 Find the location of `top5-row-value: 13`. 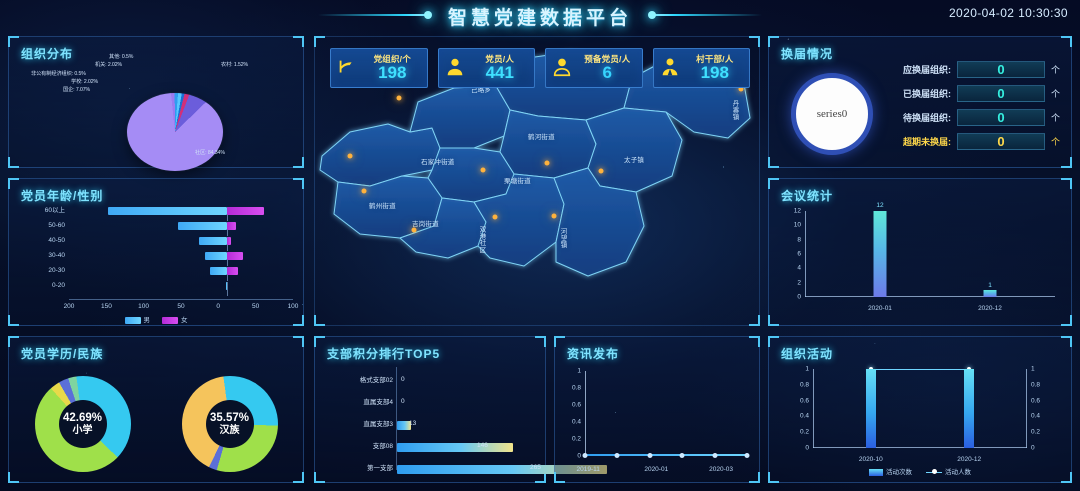

top5-row-value: 13 is located at coordinates (413, 423).